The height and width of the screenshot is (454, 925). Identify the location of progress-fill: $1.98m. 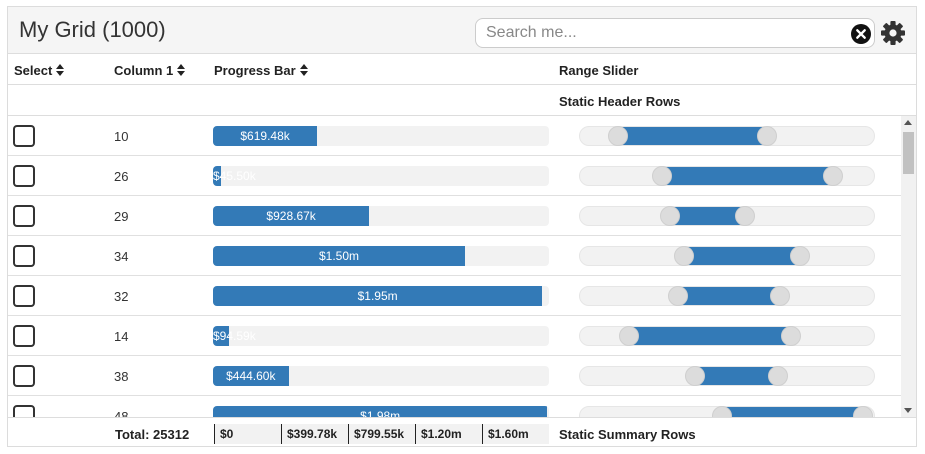
(380, 411).